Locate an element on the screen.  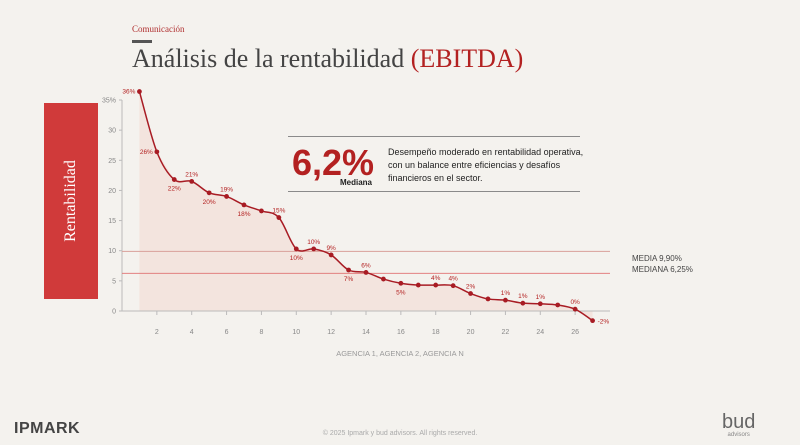
x-tick-label: 20 is located at coordinates (471, 332).